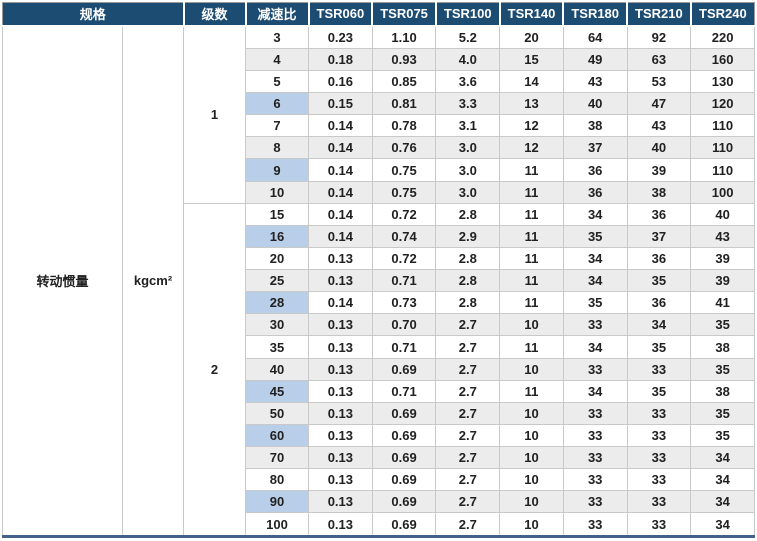 Image resolution: width=757 pixels, height=541 pixels. What do you see at coordinates (277, 413) in the screenshot?
I see `ratio-cell: 50` at bounding box center [277, 413].